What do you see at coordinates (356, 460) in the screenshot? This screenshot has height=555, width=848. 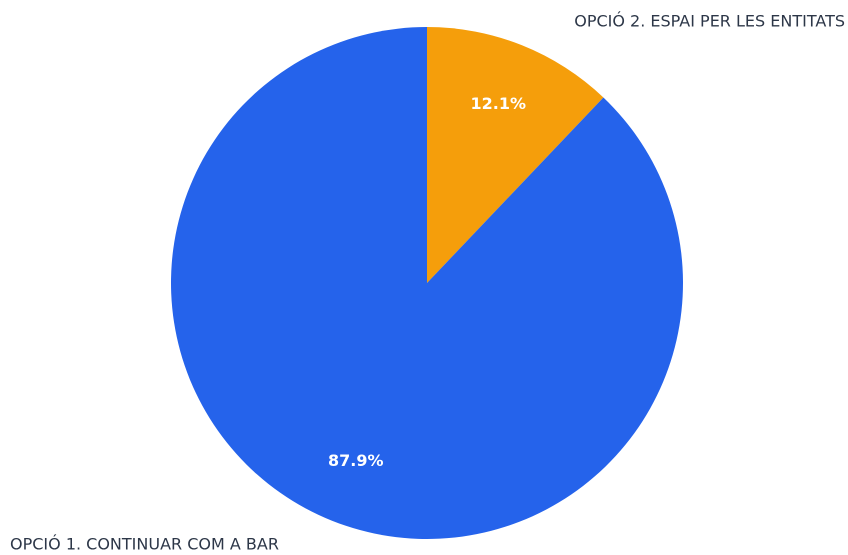 I see `value-label: 87.9%` at bounding box center [356, 460].